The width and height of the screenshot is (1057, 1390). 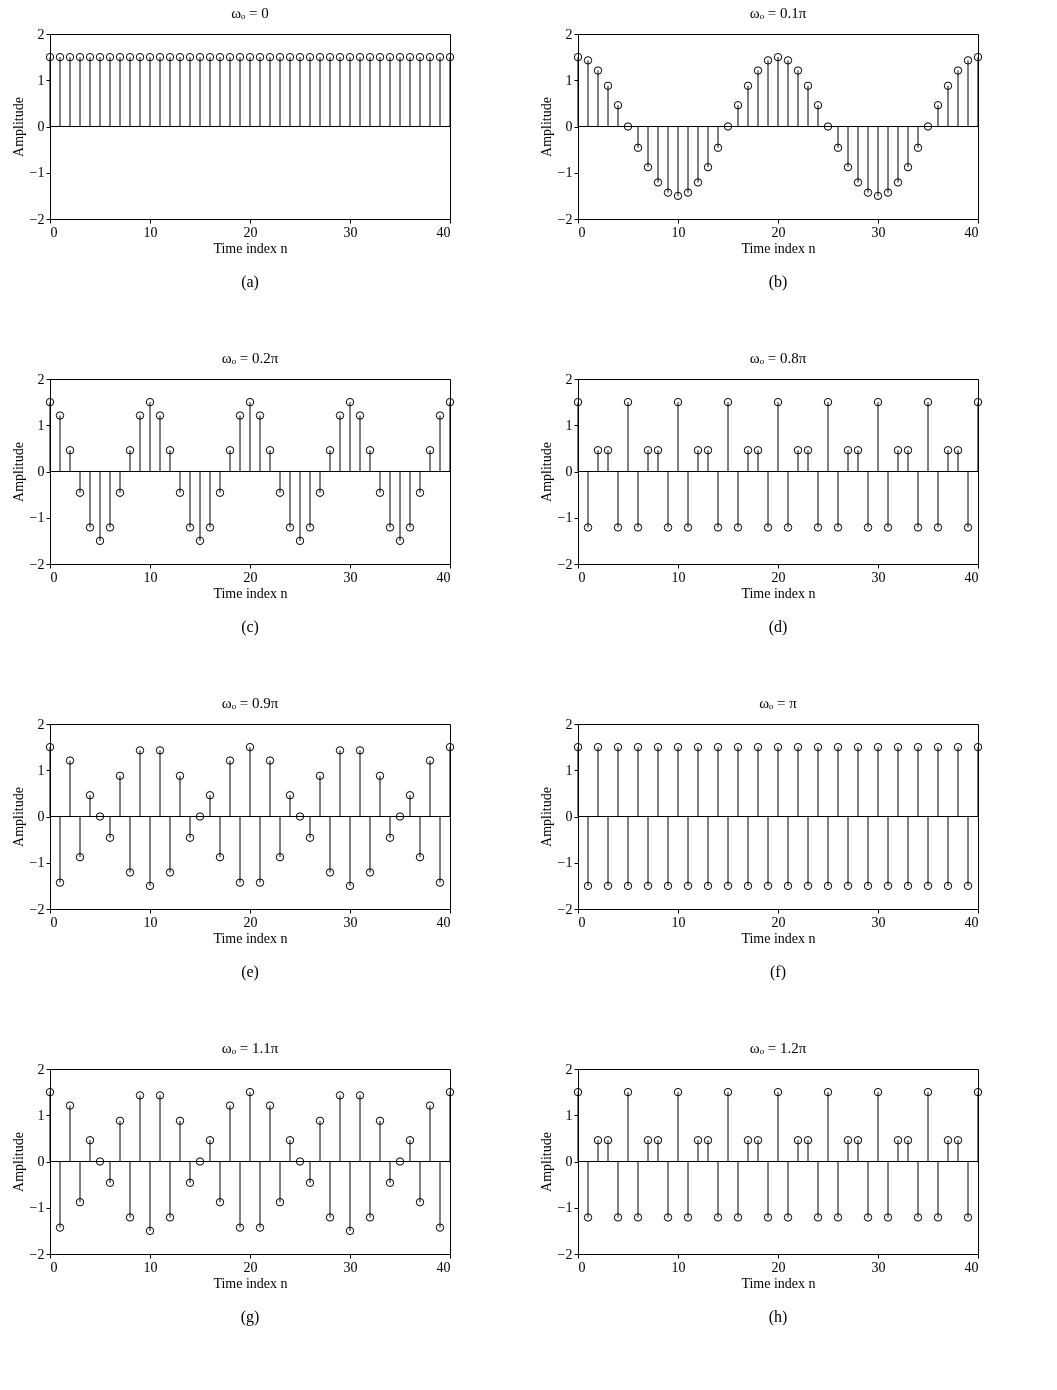 I want to click on chart-title: ωₒ = 1.2π, so click(x=778, y=1048).